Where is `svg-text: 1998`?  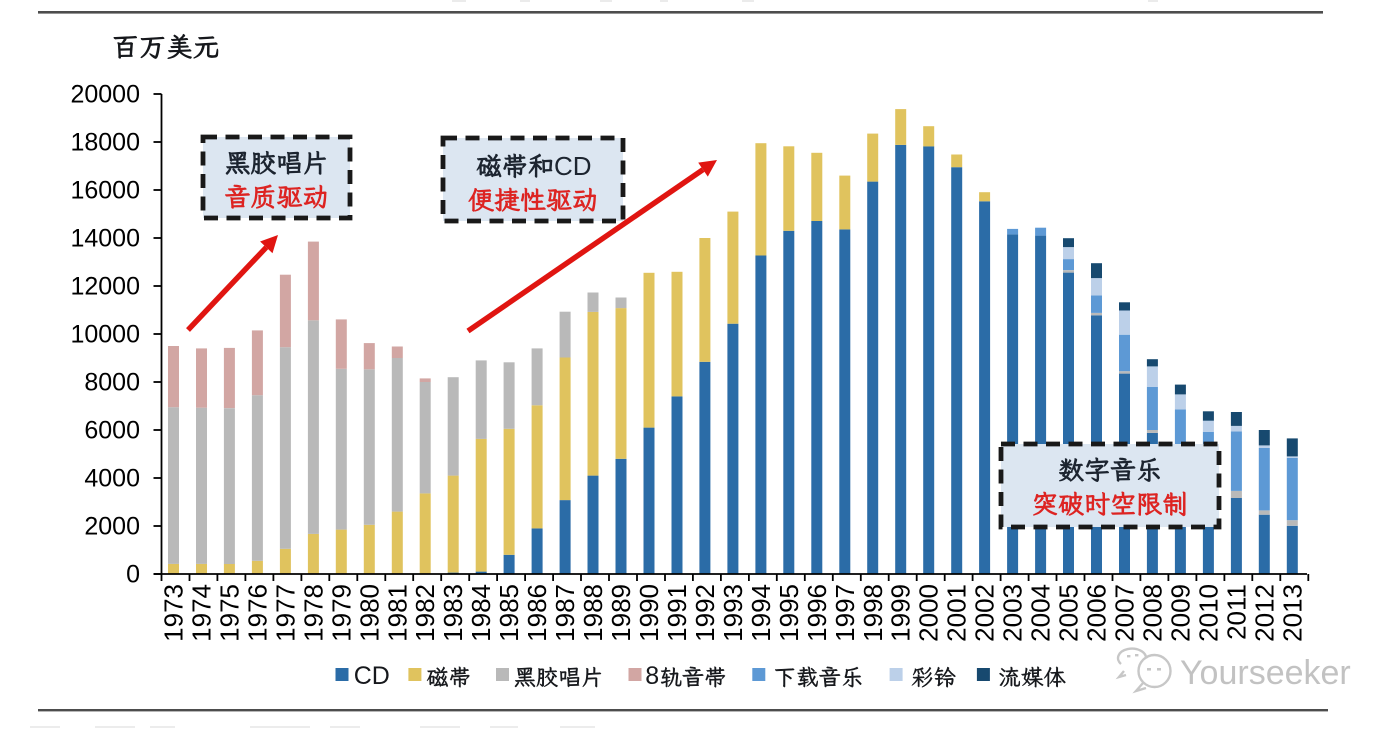 svg-text: 1998 is located at coordinates (873, 613).